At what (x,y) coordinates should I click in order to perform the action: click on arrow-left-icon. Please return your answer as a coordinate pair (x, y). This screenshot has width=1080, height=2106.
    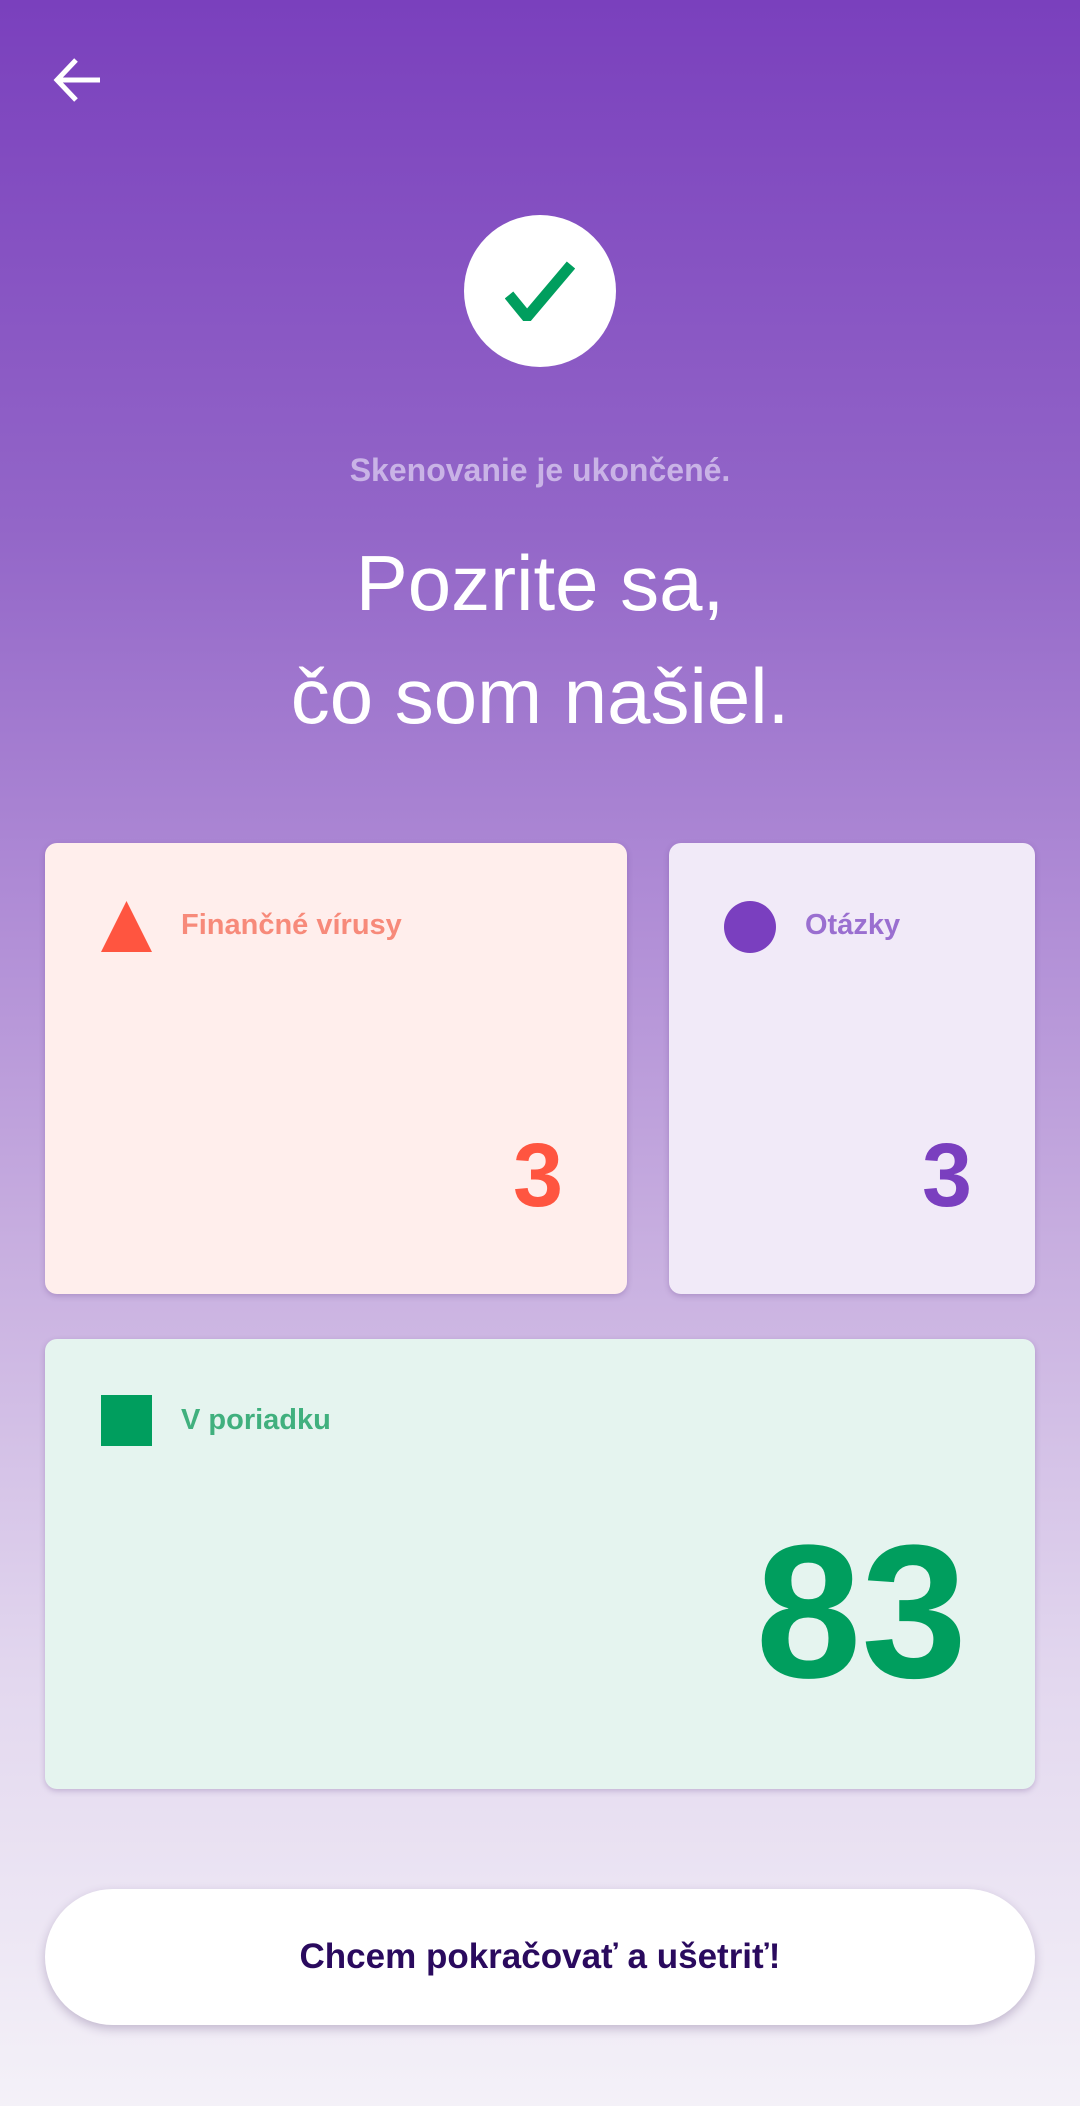
    Looking at the image, I should click on (76, 80).